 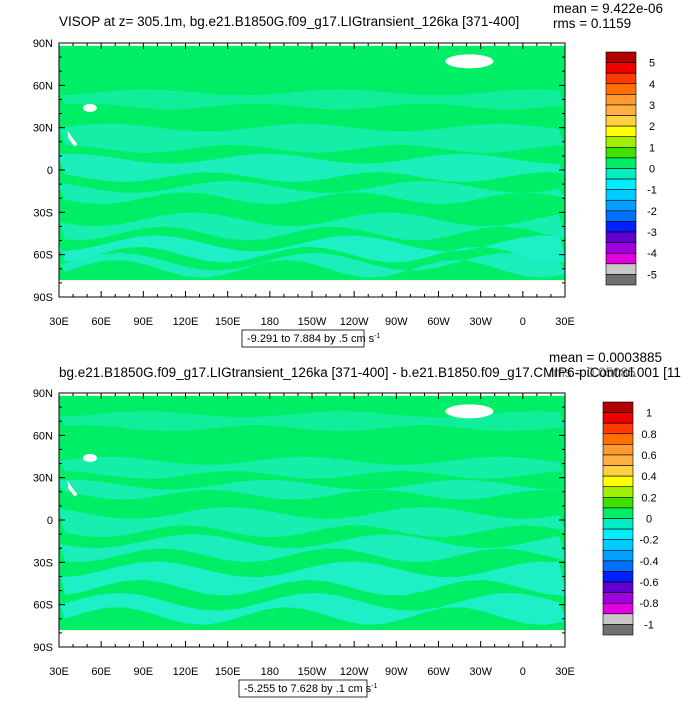 I want to click on colorbar-label: -0.4, so click(x=649, y=562).